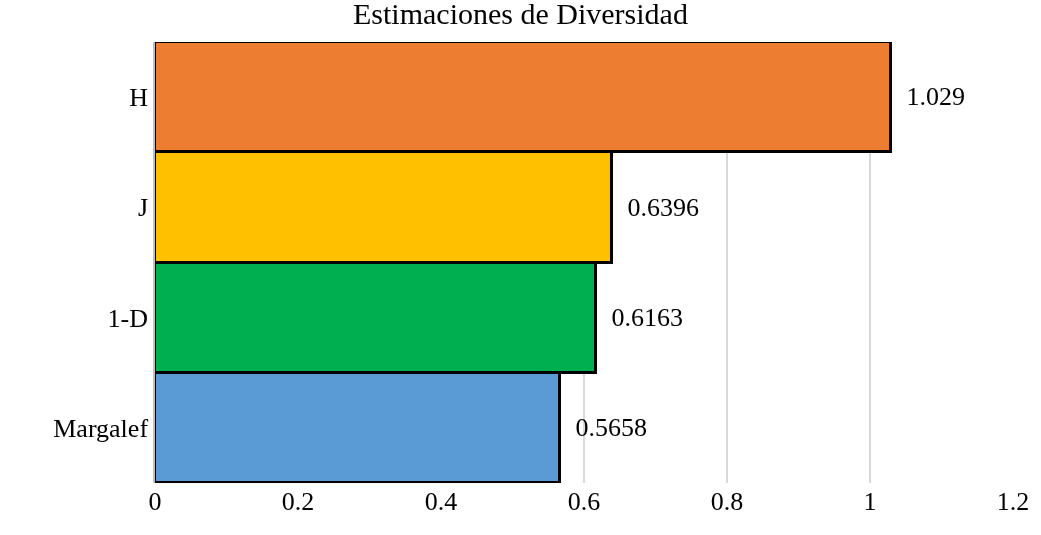  What do you see at coordinates (101, 428) in the screenshot?
I see `y-tick-label: Margalef` at bounding box center [101, 428].